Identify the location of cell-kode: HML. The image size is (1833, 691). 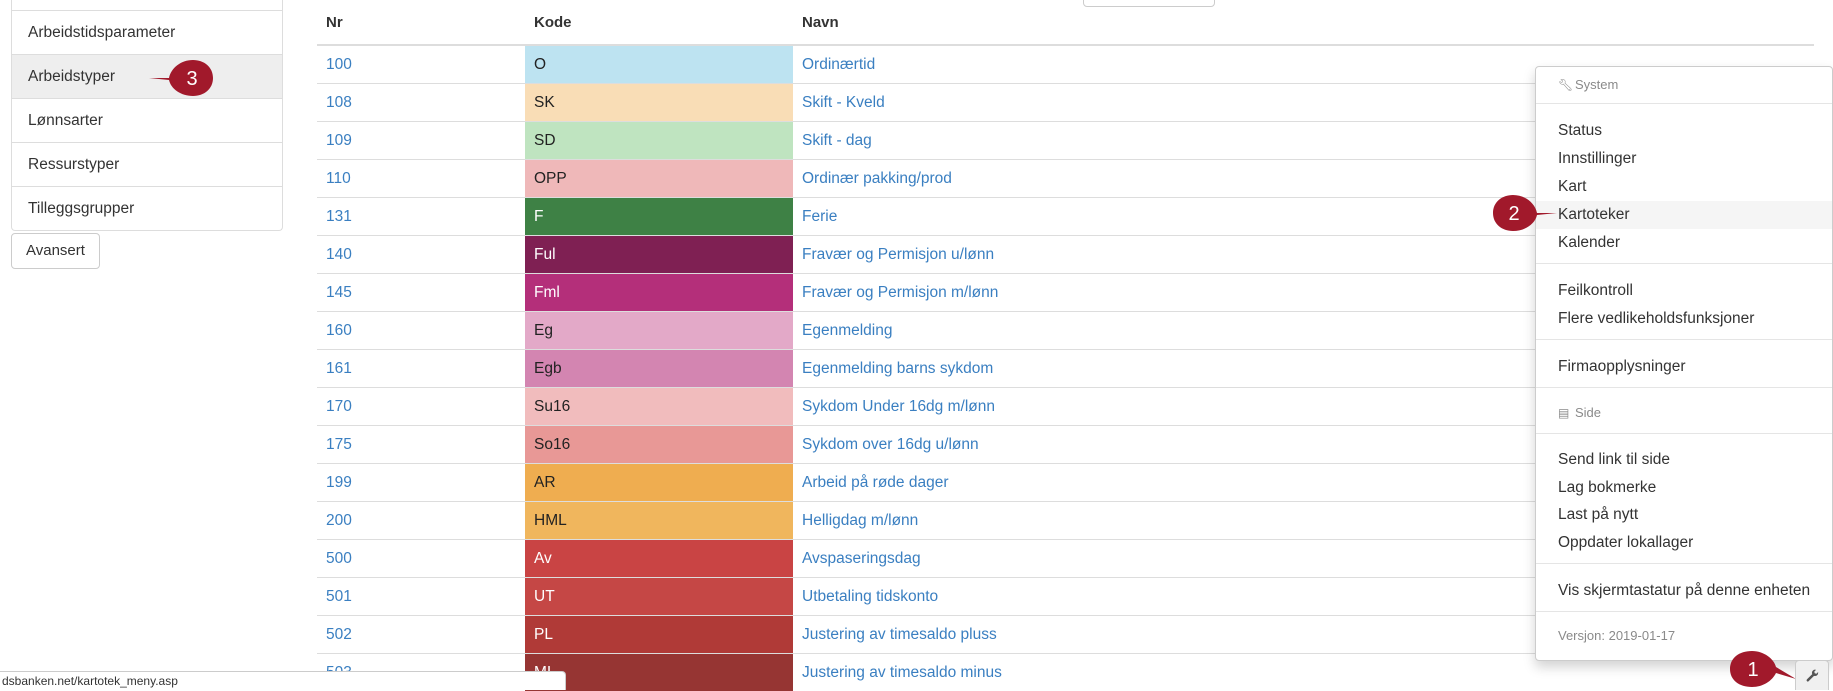
(659, 521).